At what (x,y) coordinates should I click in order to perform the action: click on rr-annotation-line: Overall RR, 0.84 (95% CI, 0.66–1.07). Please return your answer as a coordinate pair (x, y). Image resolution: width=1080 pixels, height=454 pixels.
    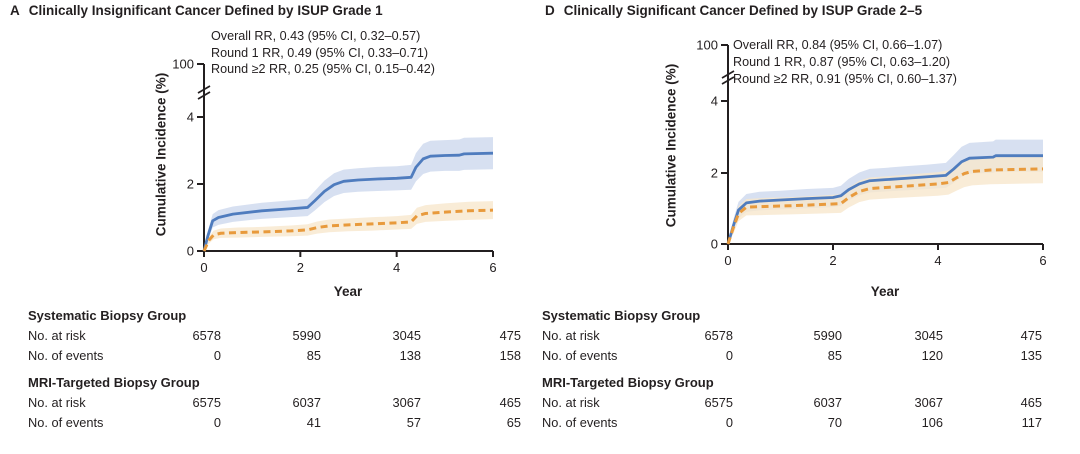
    Looking at the image, I should click on (838, 45).